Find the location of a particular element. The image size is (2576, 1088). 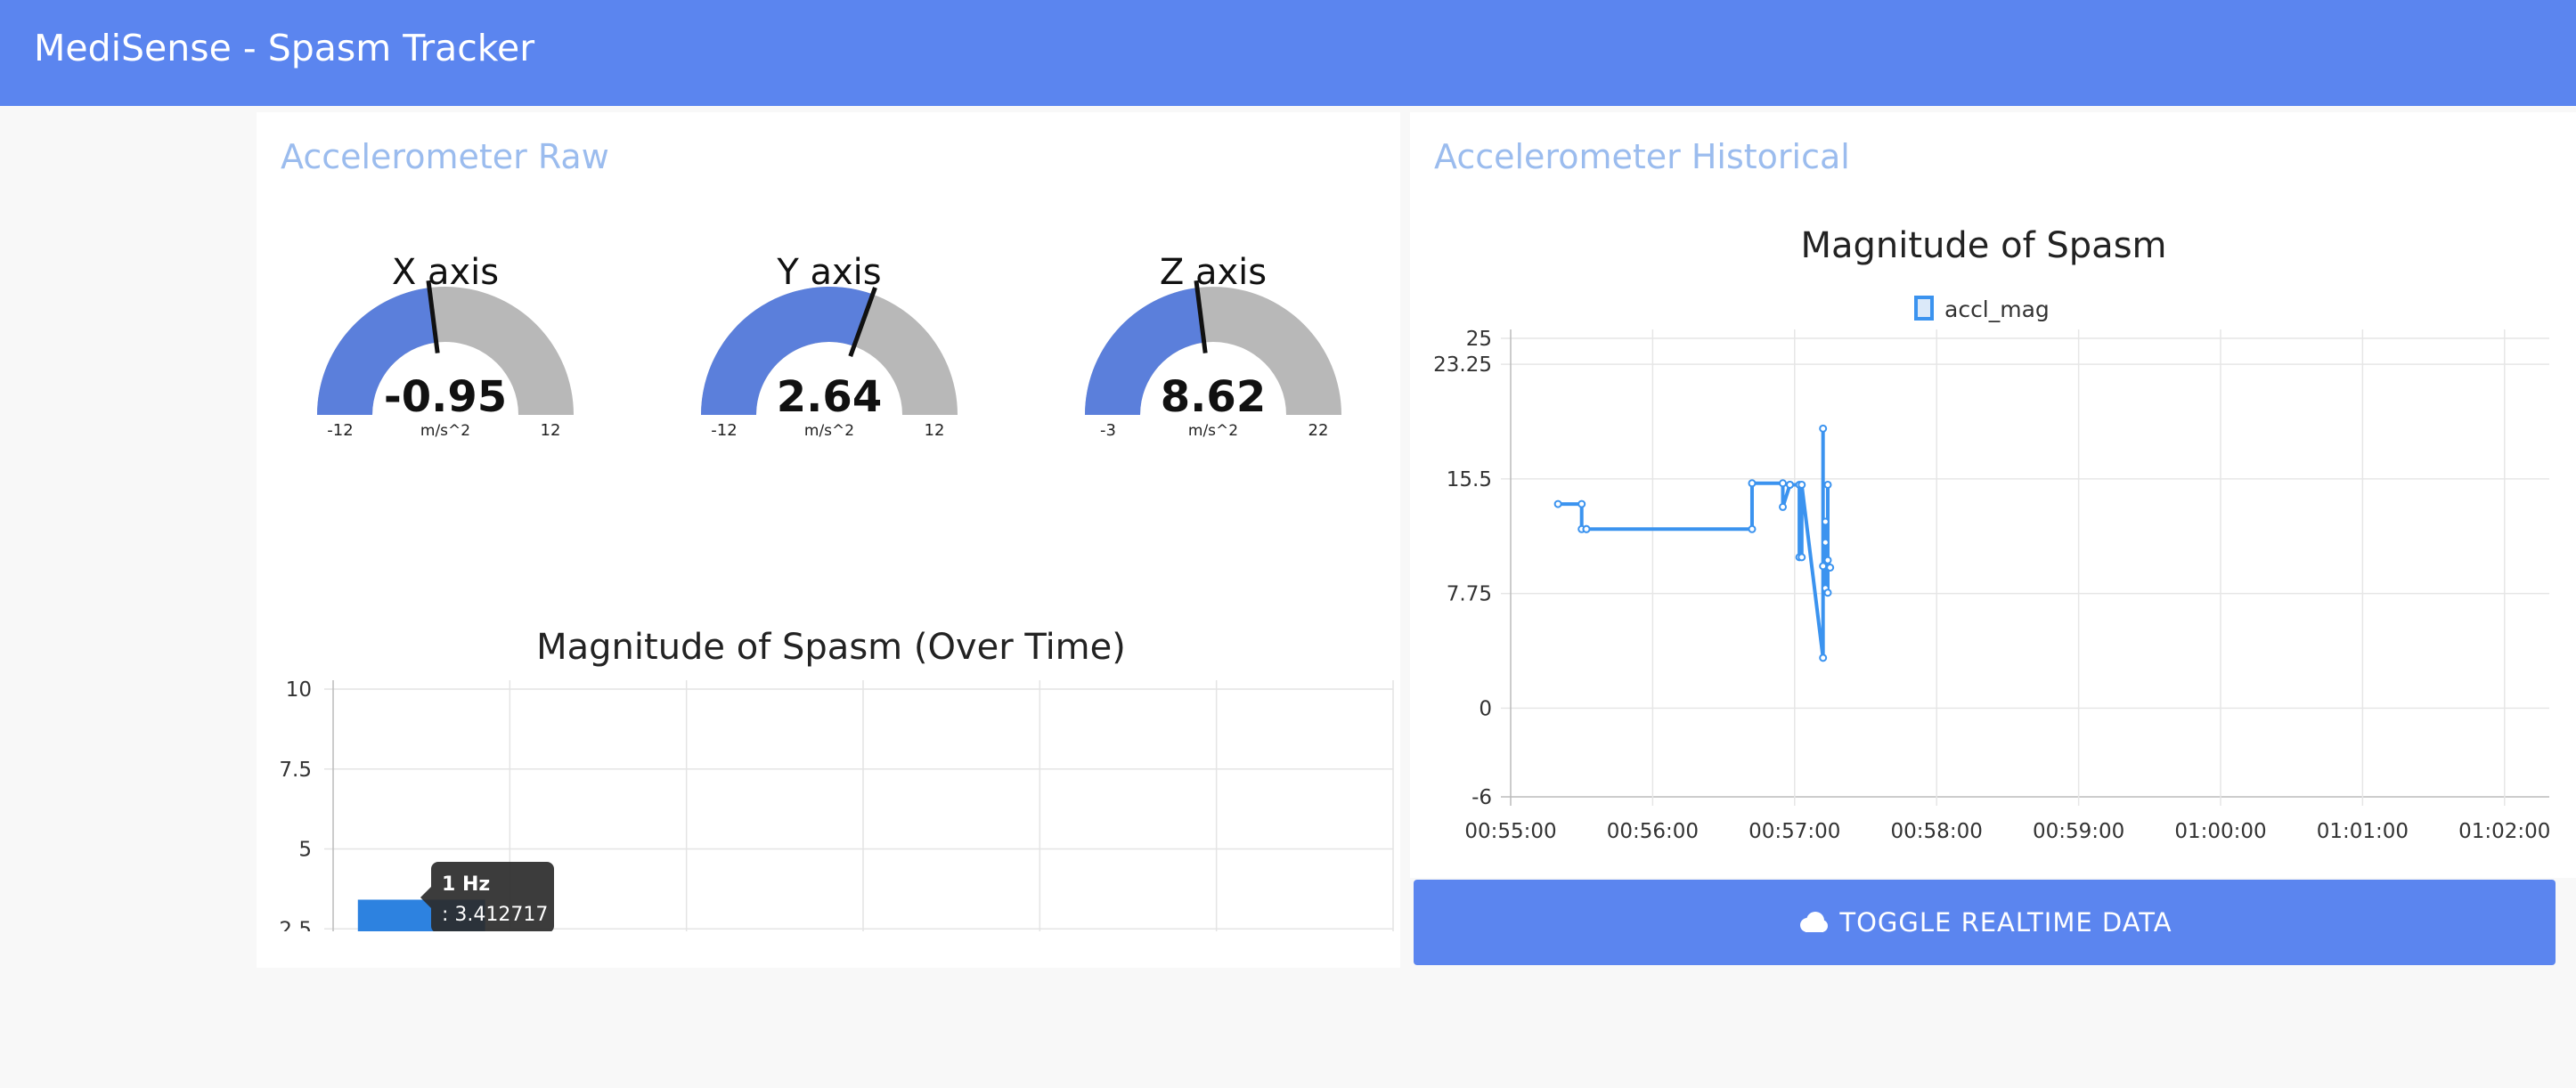

gauge-label: Z axis is located at coordinates (1213, 272).